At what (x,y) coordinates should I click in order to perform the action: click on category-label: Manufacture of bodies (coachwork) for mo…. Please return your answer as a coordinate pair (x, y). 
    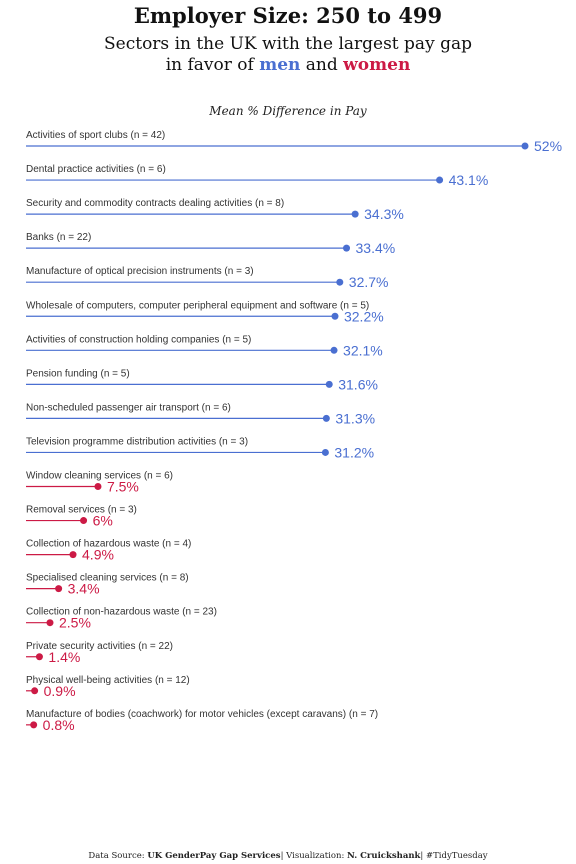
    Looking at the image, I should click on (202, 714).